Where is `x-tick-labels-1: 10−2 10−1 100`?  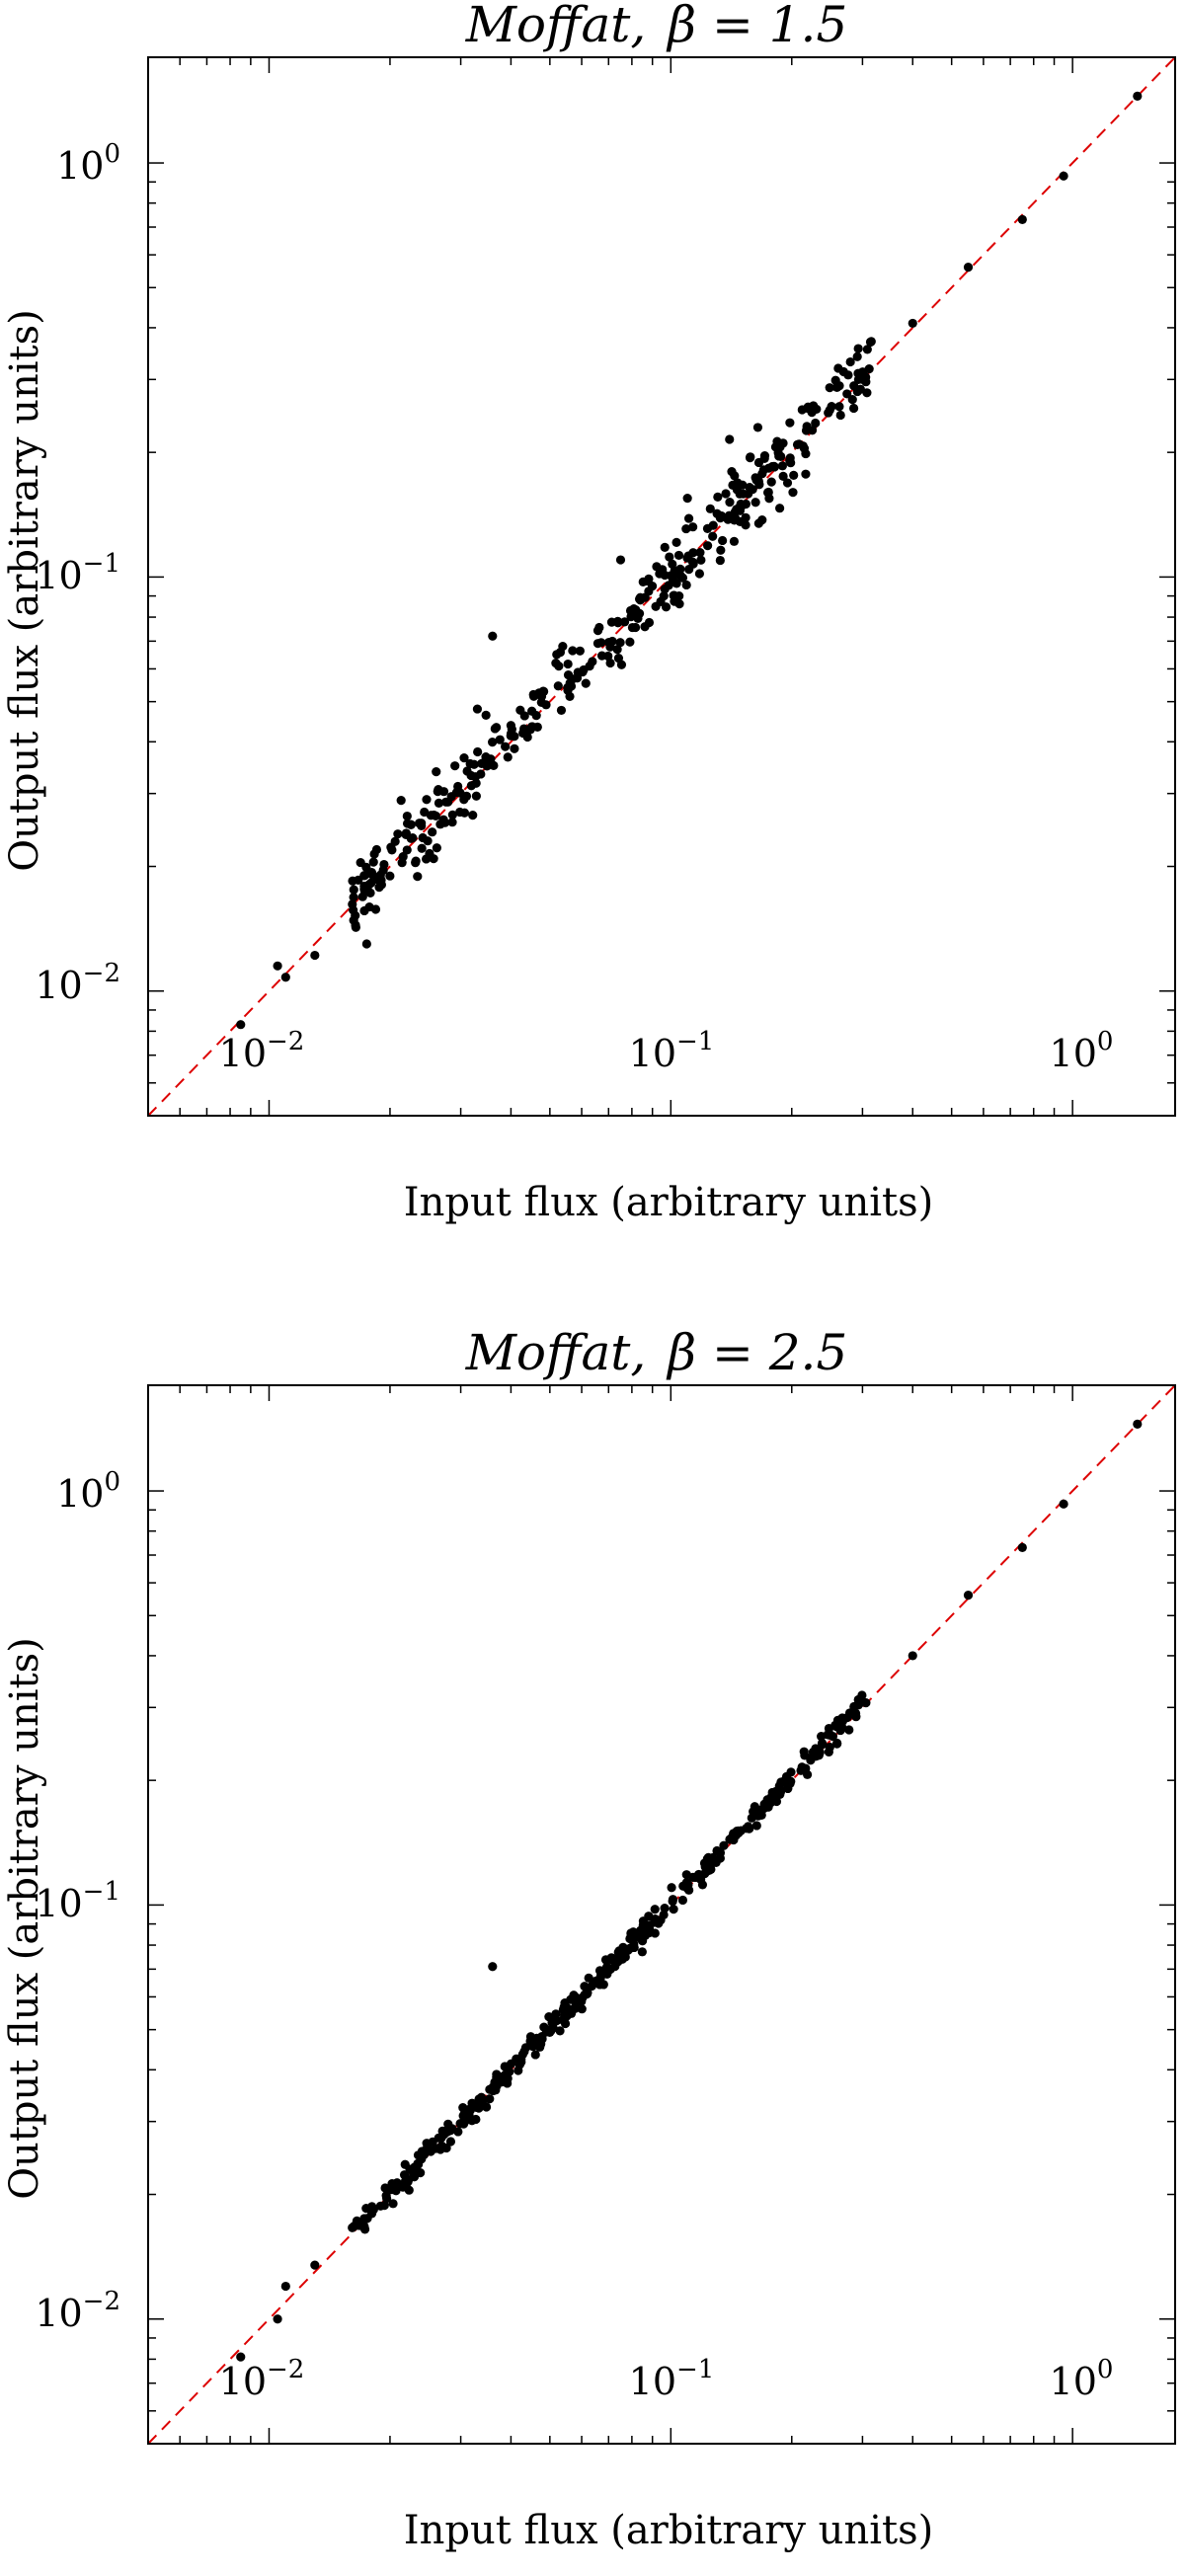 x-tick-labels-1: 10−2 10−1 100 is located at coordinates (666, 1051).